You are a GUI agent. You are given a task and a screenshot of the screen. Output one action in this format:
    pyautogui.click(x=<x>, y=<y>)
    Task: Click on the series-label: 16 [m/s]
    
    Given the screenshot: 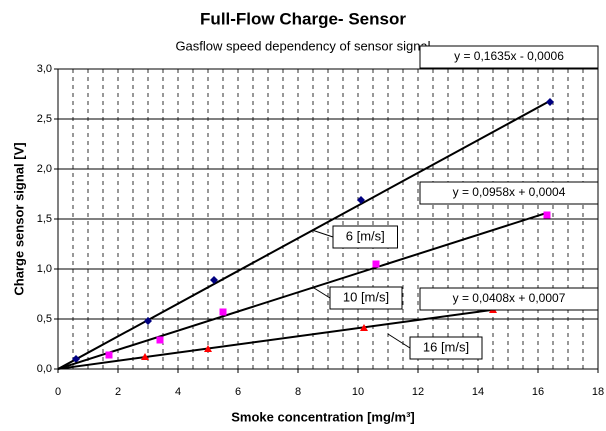 What is the action you would take?
    pyautogui.click(x=446, y=346)
    